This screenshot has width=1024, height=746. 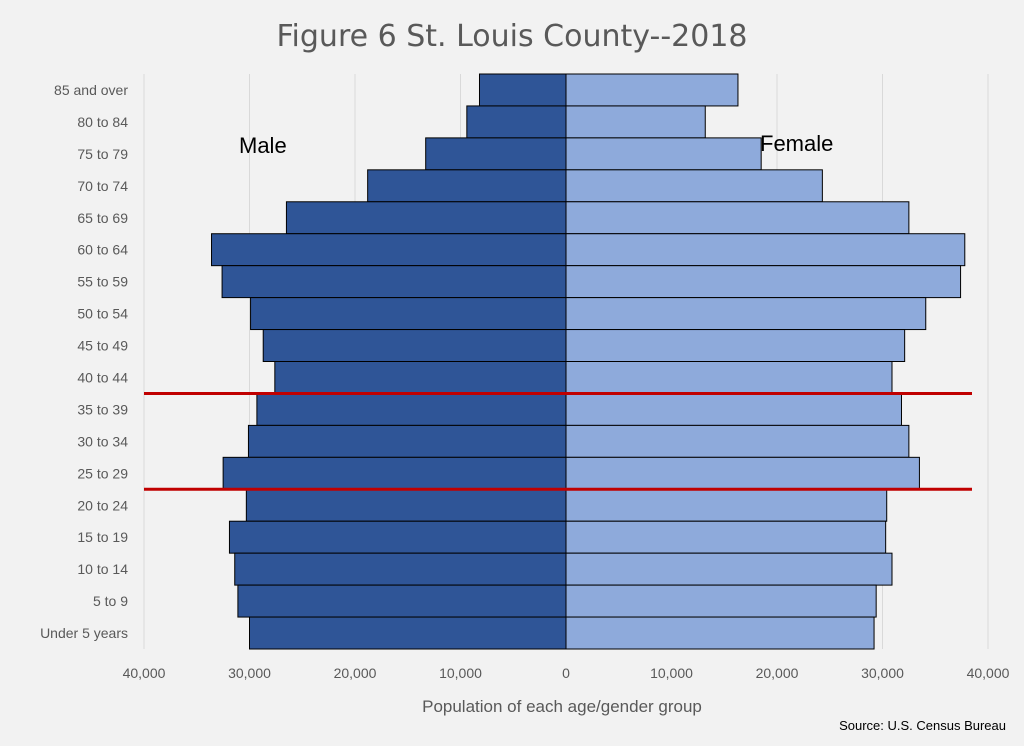 I want to click on category-label: 75 to 79, so click(x=102, y=154).